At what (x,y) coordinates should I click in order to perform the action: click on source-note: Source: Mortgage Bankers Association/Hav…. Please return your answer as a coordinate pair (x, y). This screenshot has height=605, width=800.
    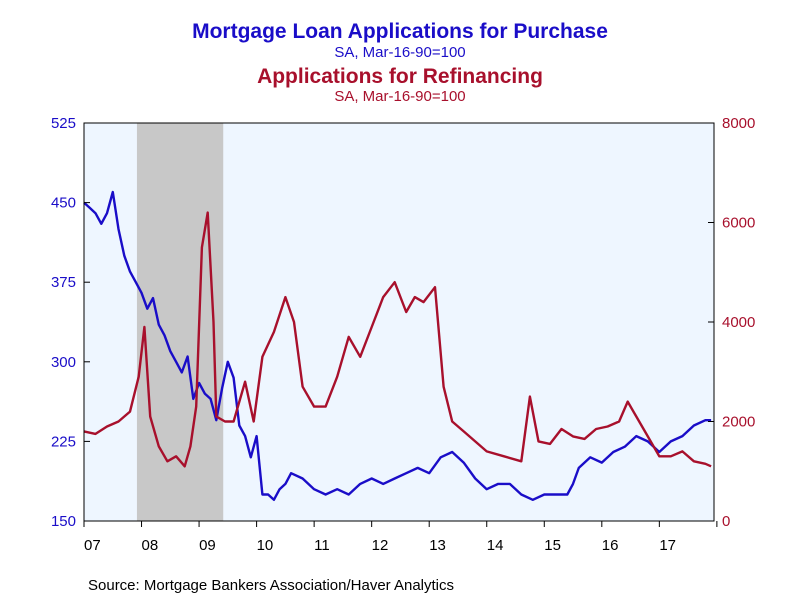
    Looking at the image, I should click on (271, 585).